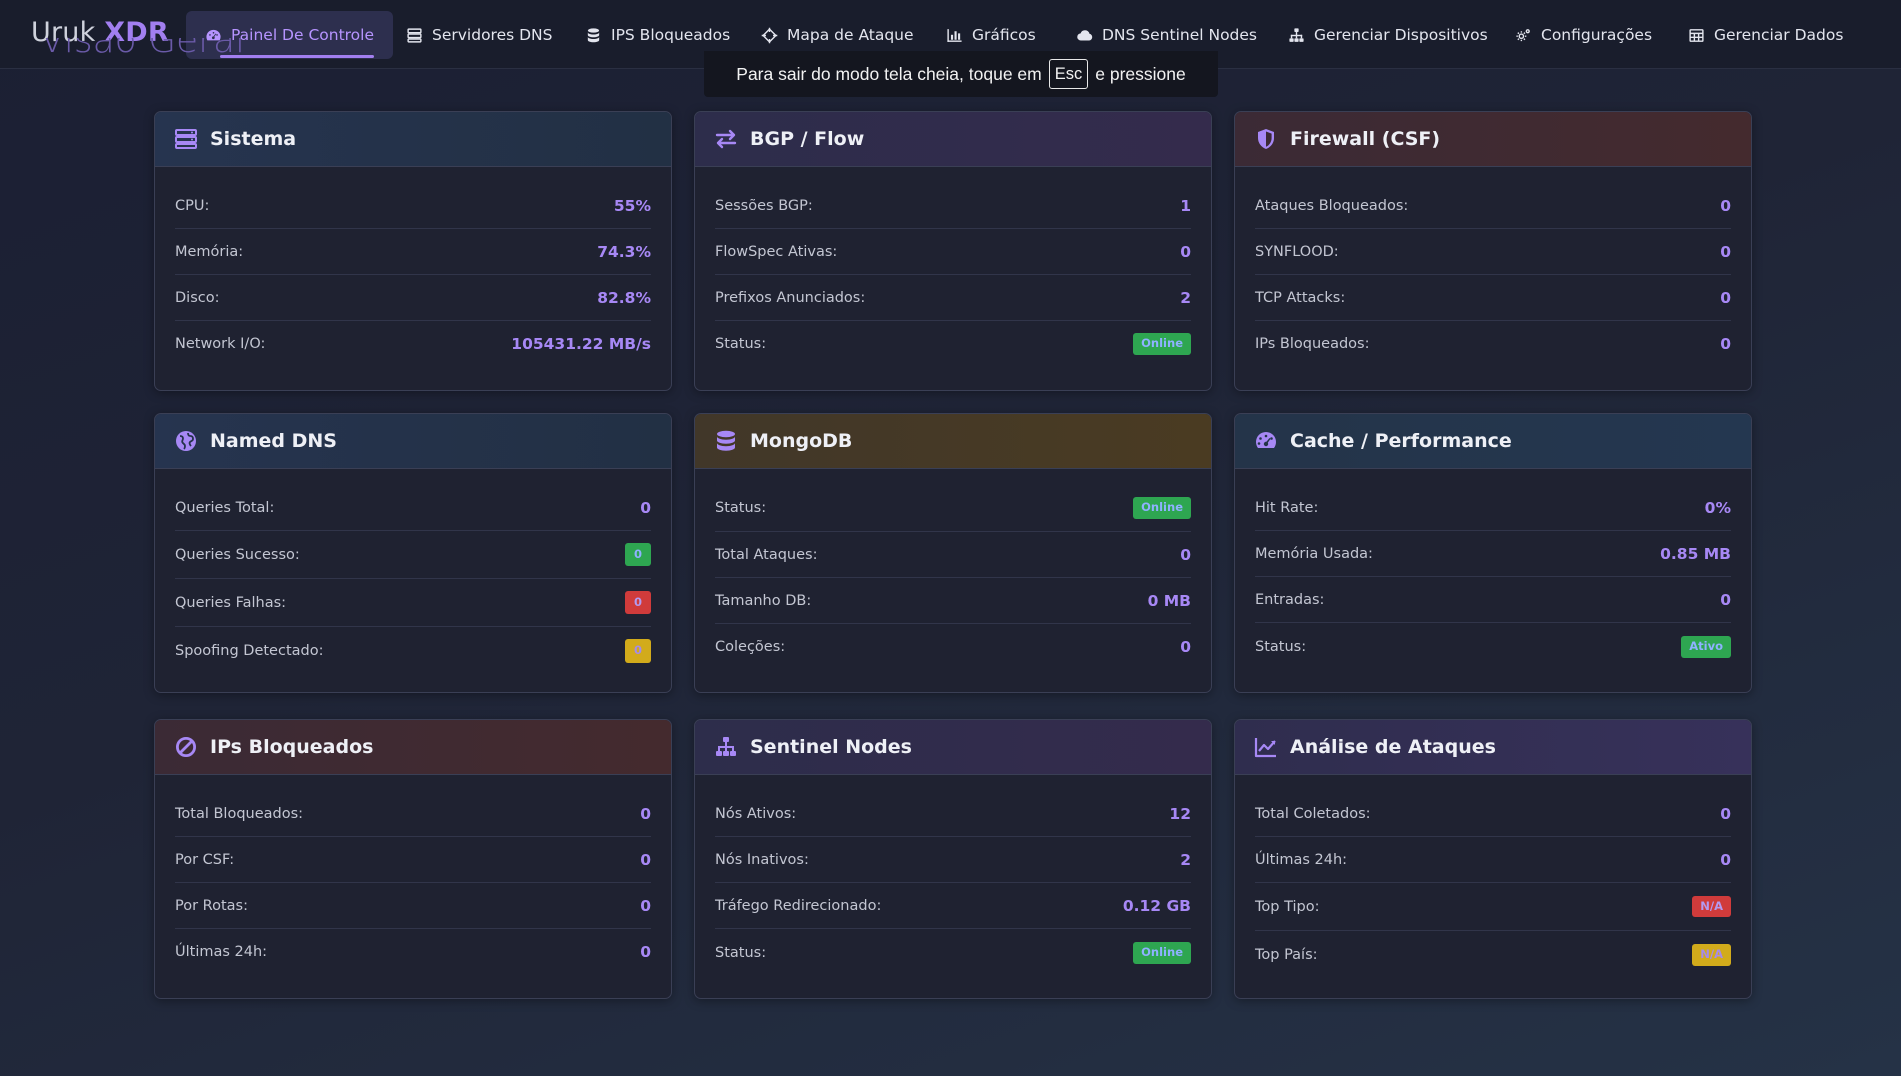  What do you see at coordinates (1583, 35) in the screenshot?
I see `nav-configuracoes: Configurações` at bounding box center [1583, 35].